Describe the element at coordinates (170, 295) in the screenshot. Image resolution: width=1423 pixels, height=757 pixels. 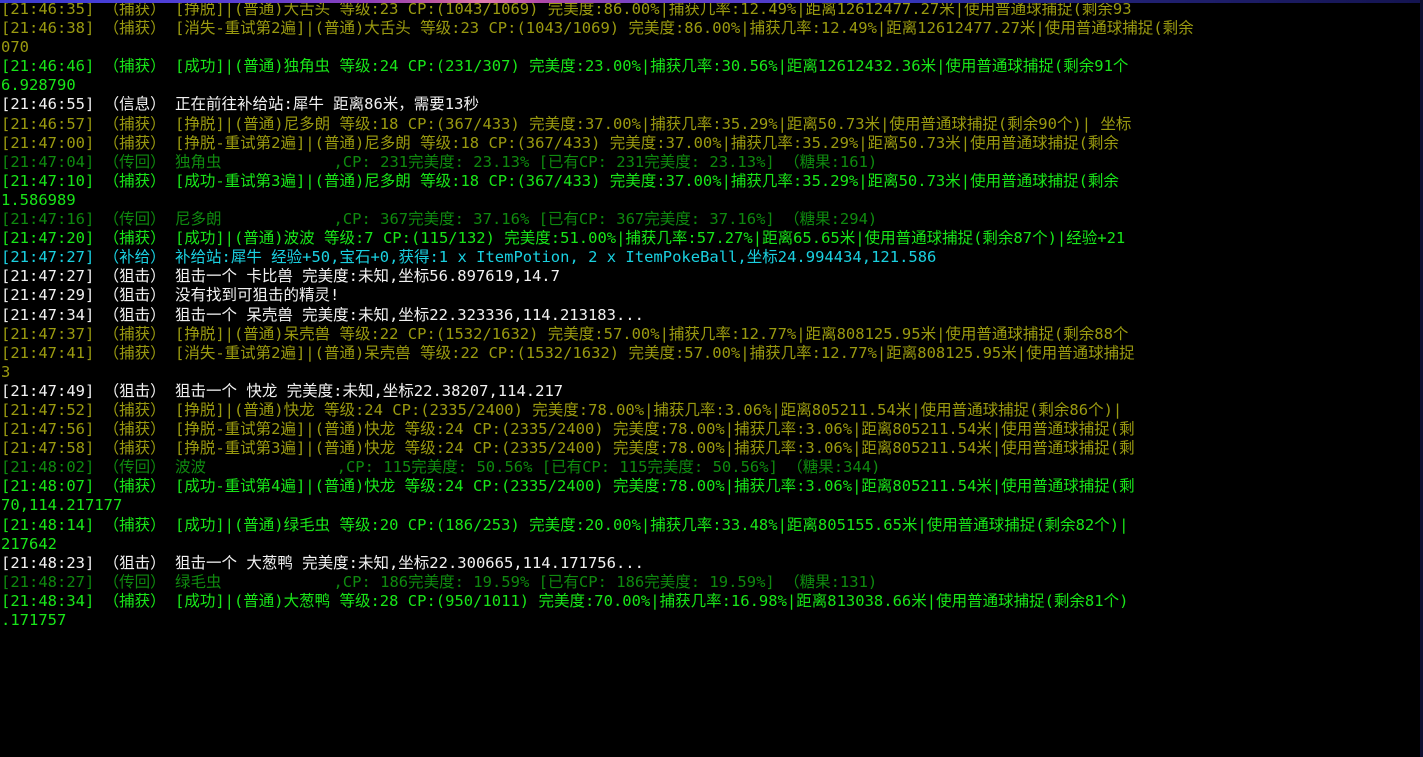
I see `log-line: [21:47:29] （狙击） 没有找到可狙击的精灵!` at that location.